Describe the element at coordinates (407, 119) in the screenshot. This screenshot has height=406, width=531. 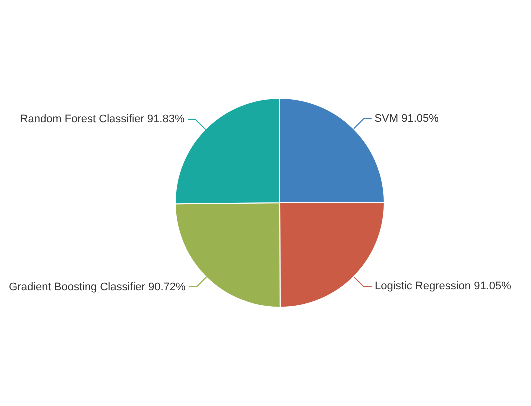
I see `slice-label: SVM 91.05%` at that location.